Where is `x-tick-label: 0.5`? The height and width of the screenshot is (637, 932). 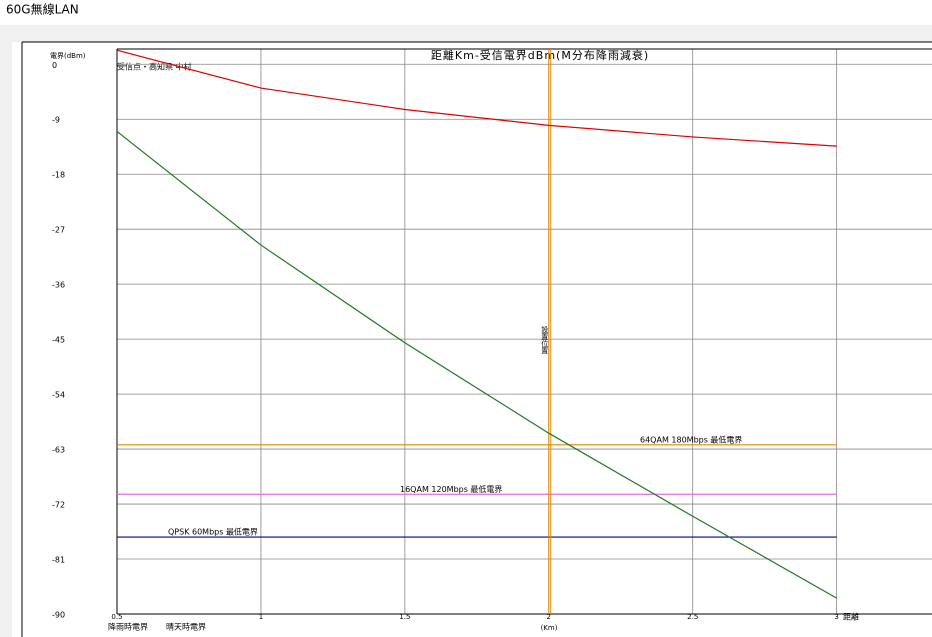 x-tick-label: 0.5 is located at coordinates (116, 617).